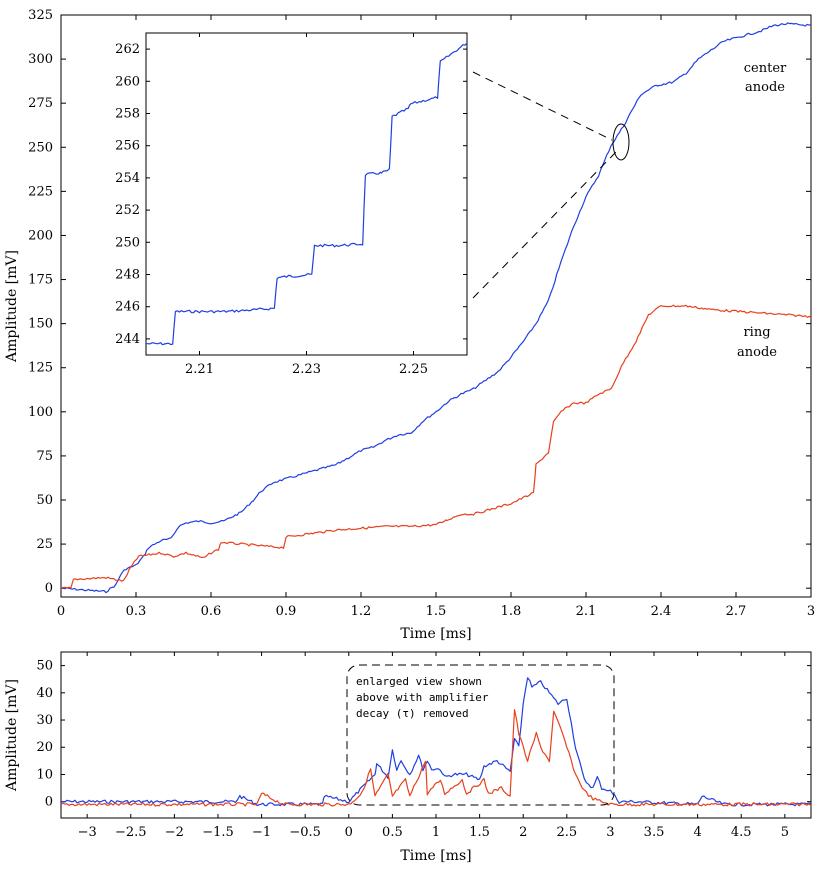 The image size is (822, 871). Describe the element at coordinates (131, 832) in the screenshot. I see `bottom-x-tick-label: −2.5` at that location.